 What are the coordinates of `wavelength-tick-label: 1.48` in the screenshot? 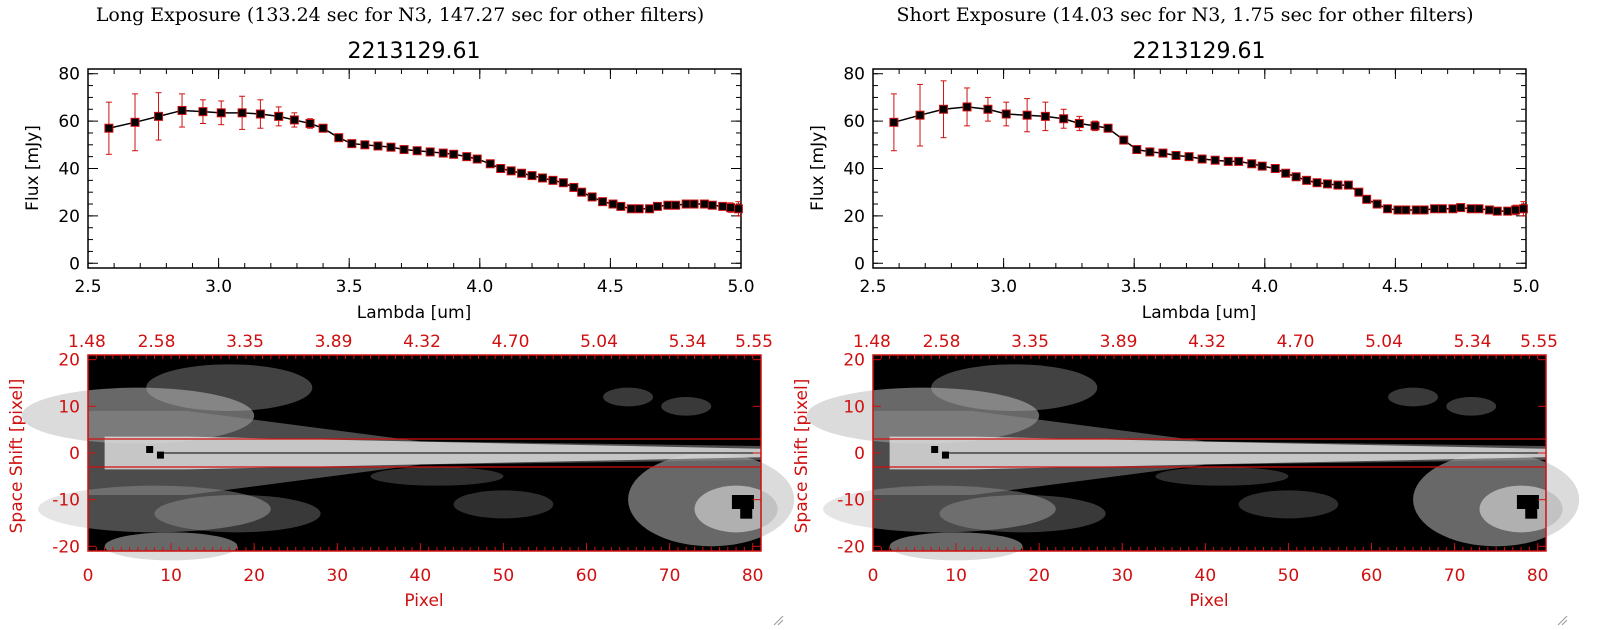 It's located at (87, 342).